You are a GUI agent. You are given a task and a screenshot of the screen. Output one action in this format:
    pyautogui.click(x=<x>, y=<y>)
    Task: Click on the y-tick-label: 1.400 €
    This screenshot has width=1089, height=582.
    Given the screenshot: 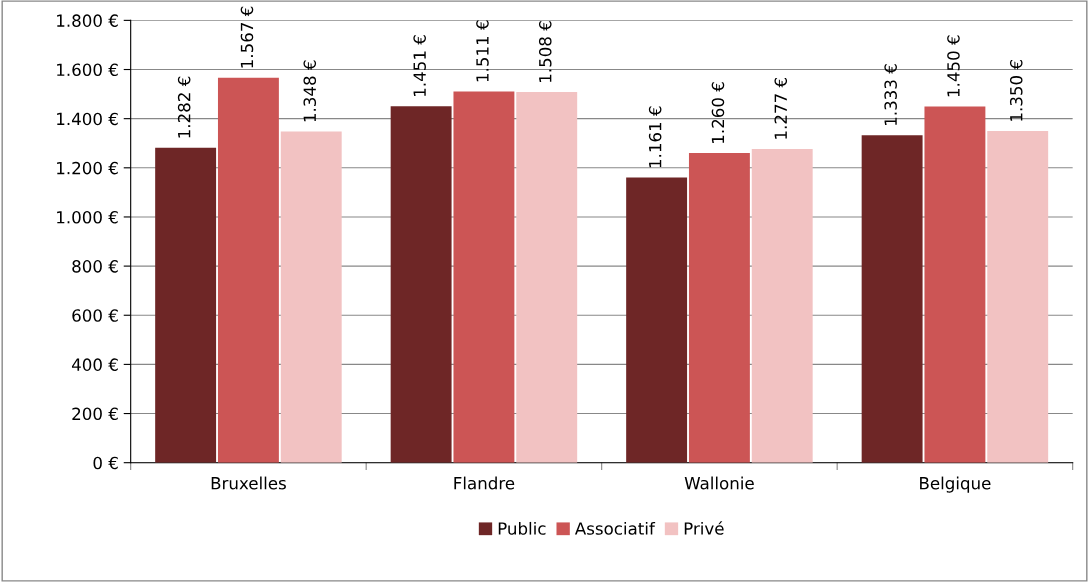 What is the action you would take?
    pyautogui.click(x=87, y=119)
    